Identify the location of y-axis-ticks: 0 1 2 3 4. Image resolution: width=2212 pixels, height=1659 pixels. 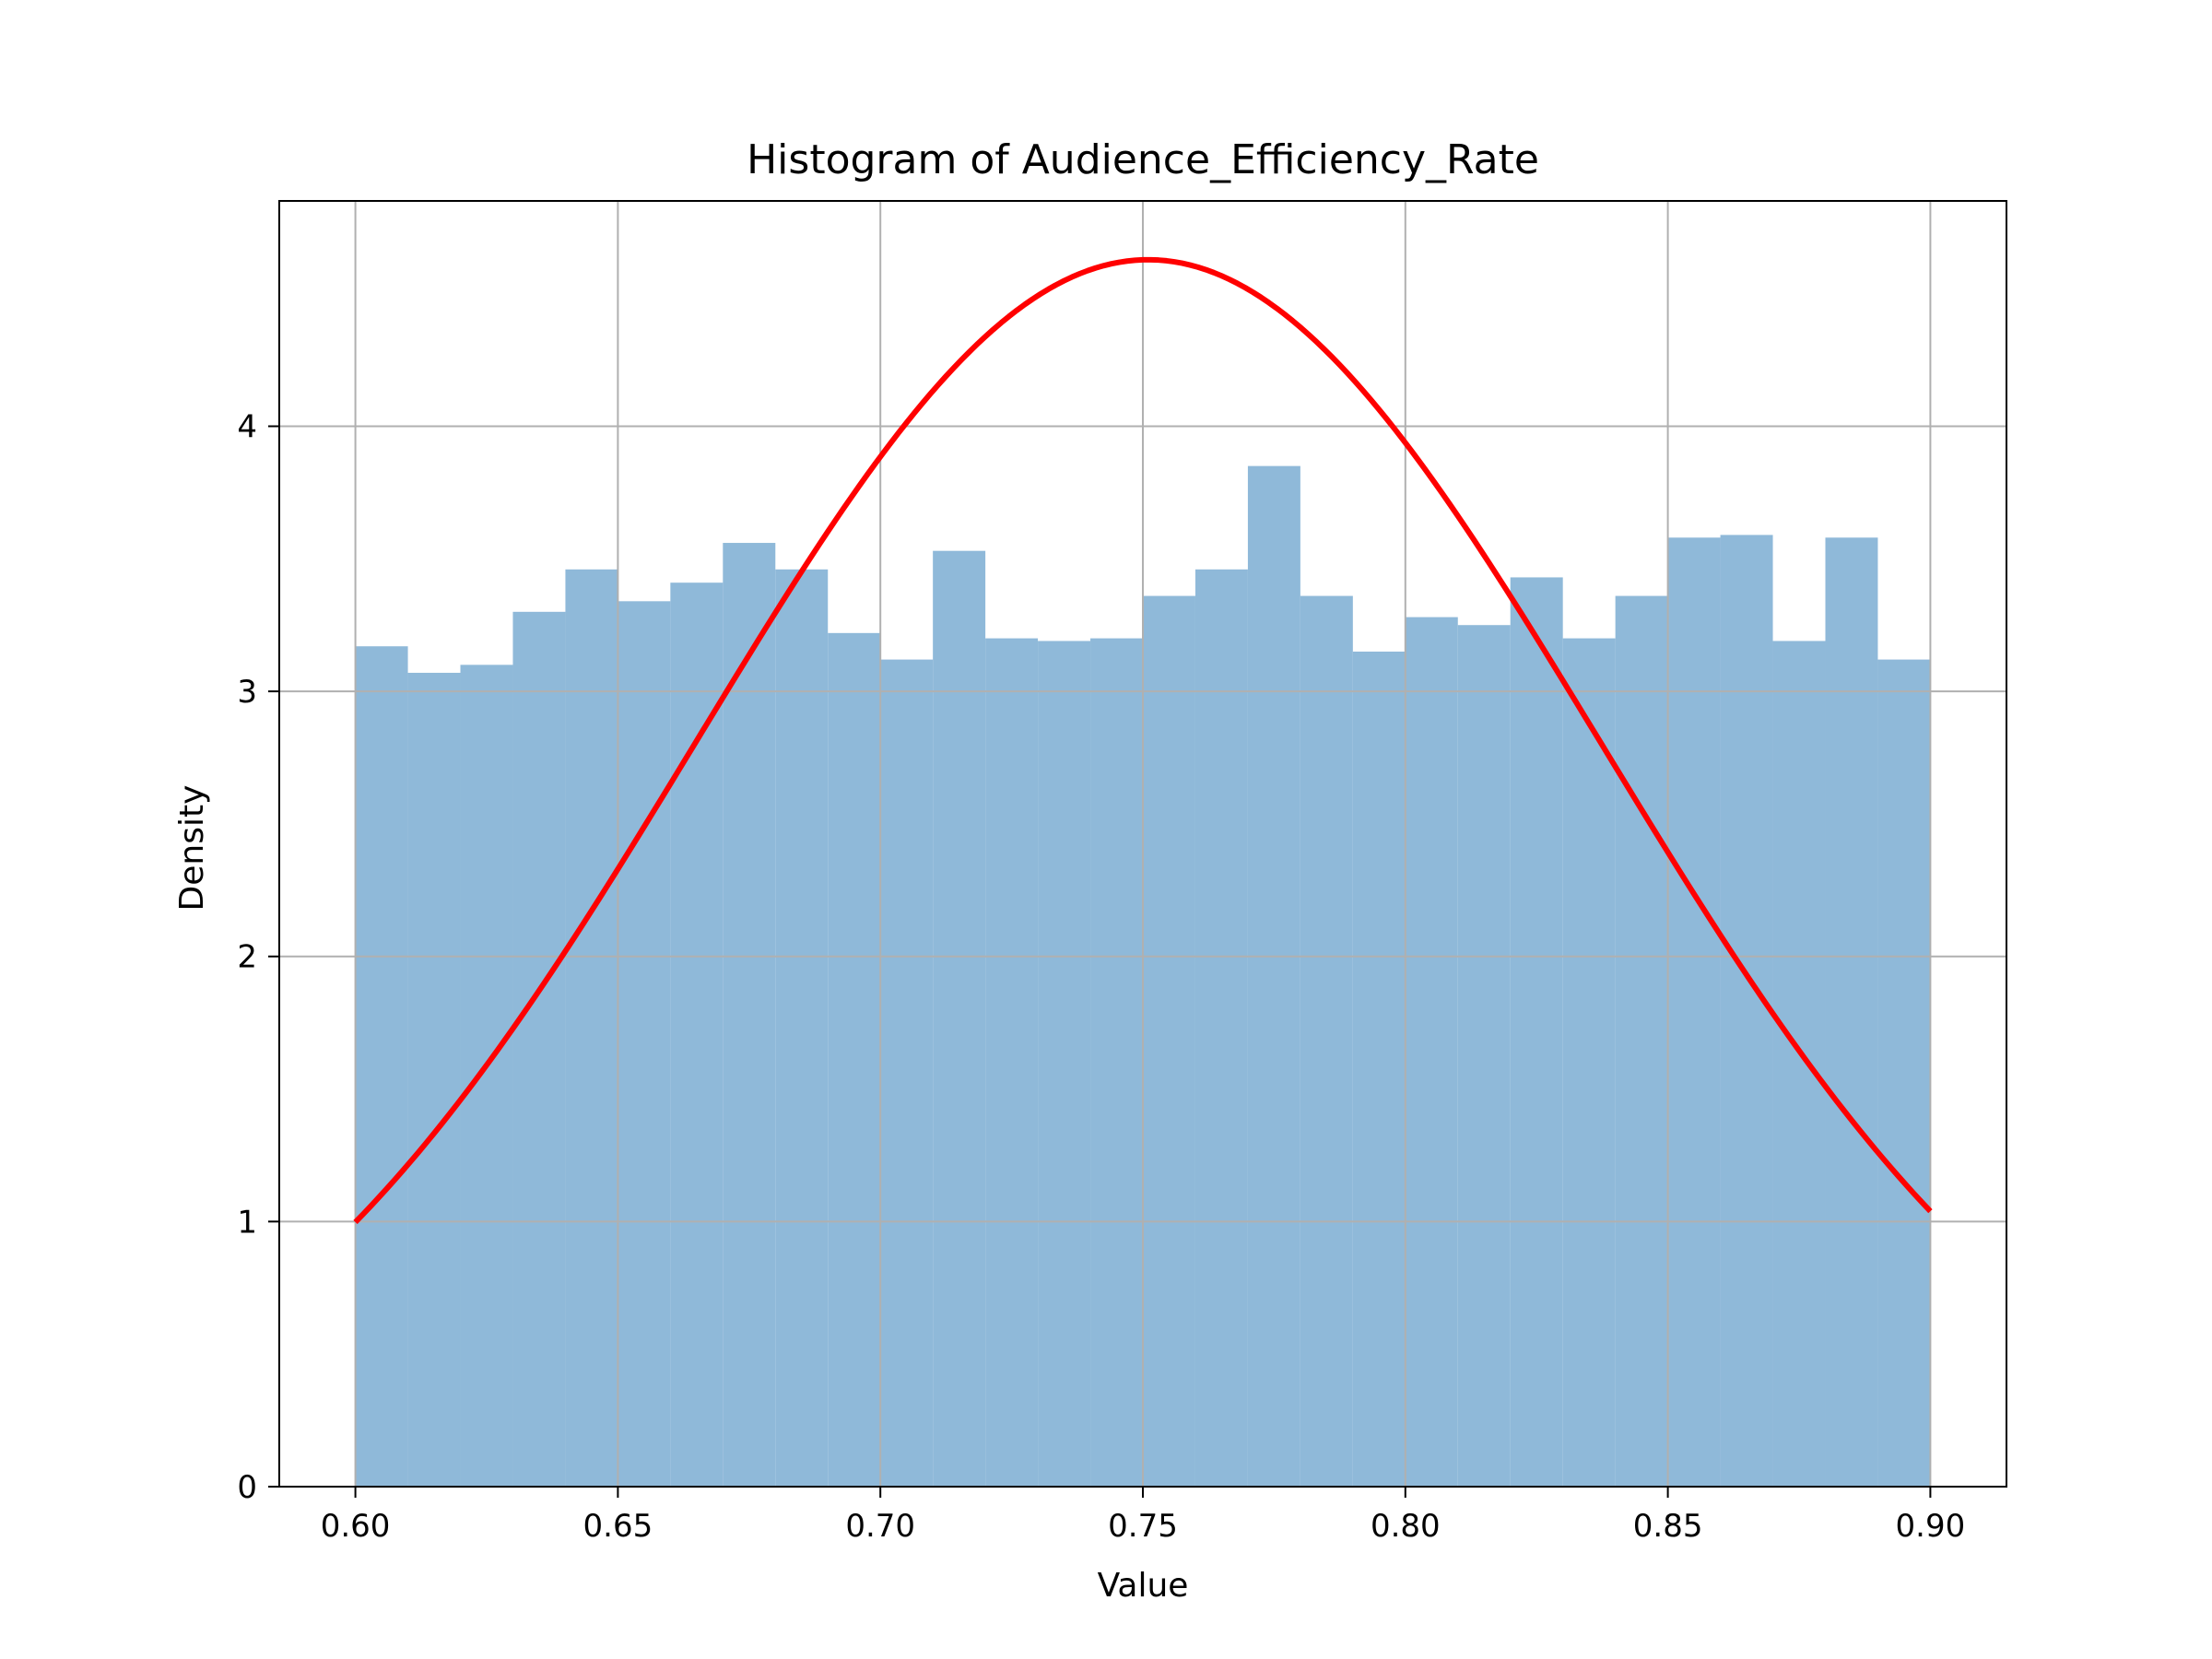
(258, 957).